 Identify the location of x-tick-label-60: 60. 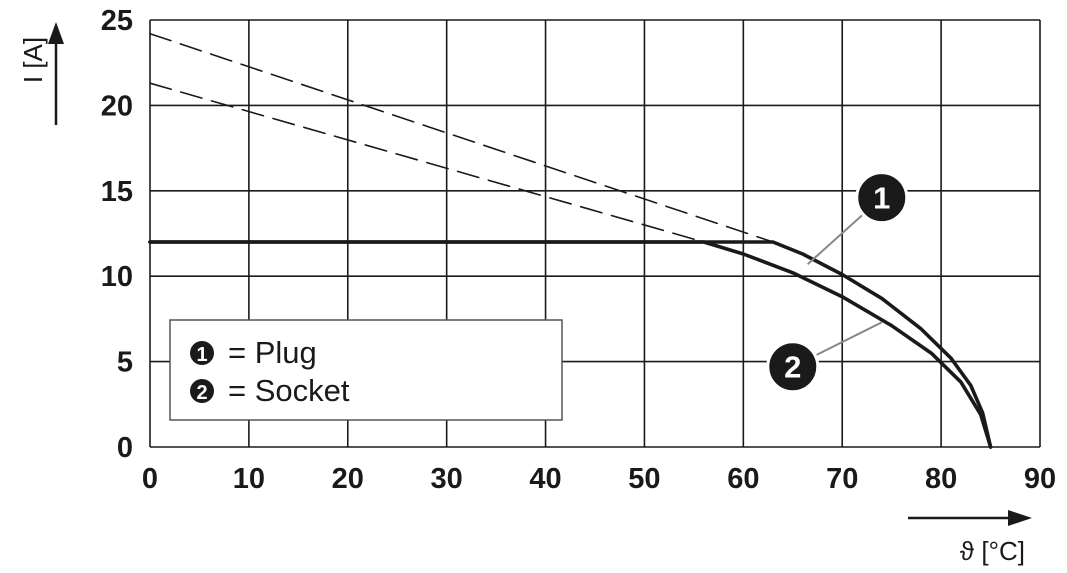
(743, 479).